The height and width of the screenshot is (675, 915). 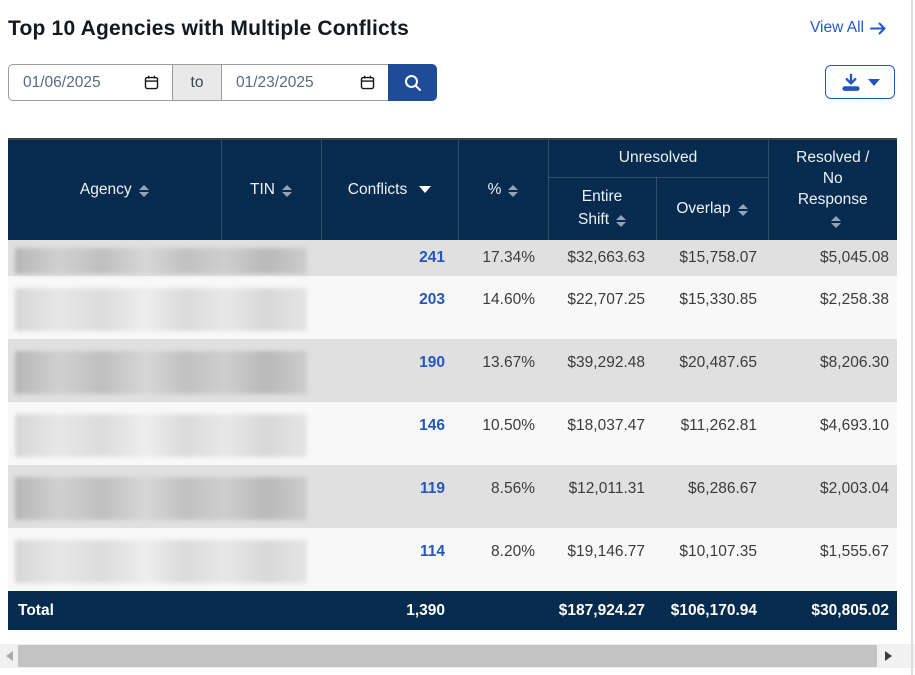 What do you see at coordinates (432, 488) in the screenshot?
I see `conflicts-count-link: 119` at bounding box center [432, 488].